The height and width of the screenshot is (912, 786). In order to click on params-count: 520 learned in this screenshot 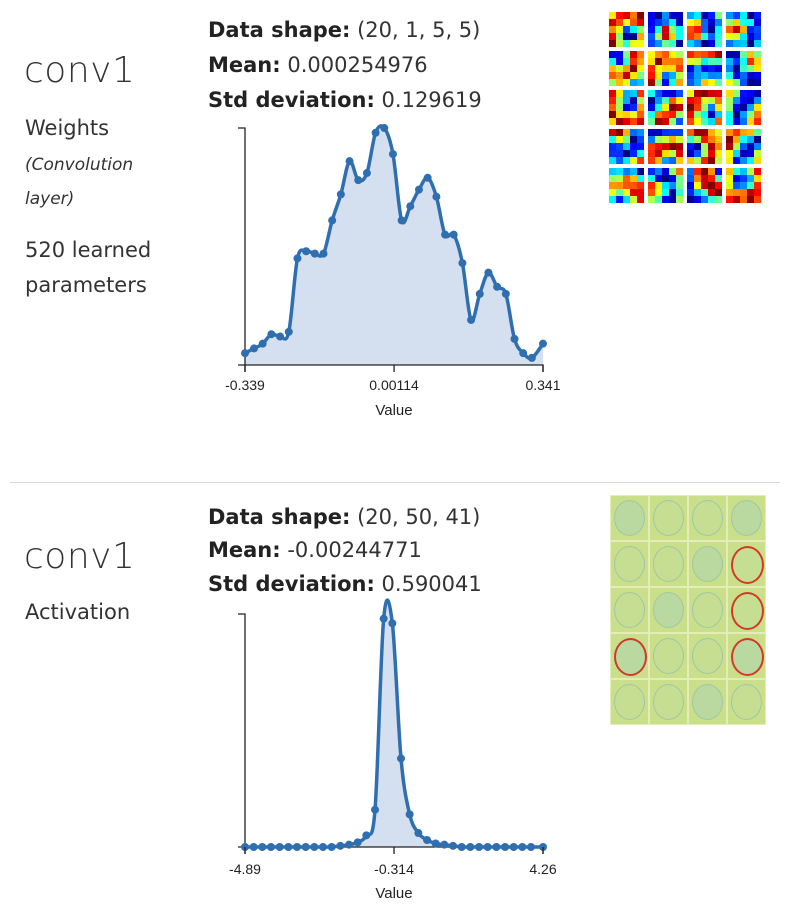, I will do `click(88, 250)`.